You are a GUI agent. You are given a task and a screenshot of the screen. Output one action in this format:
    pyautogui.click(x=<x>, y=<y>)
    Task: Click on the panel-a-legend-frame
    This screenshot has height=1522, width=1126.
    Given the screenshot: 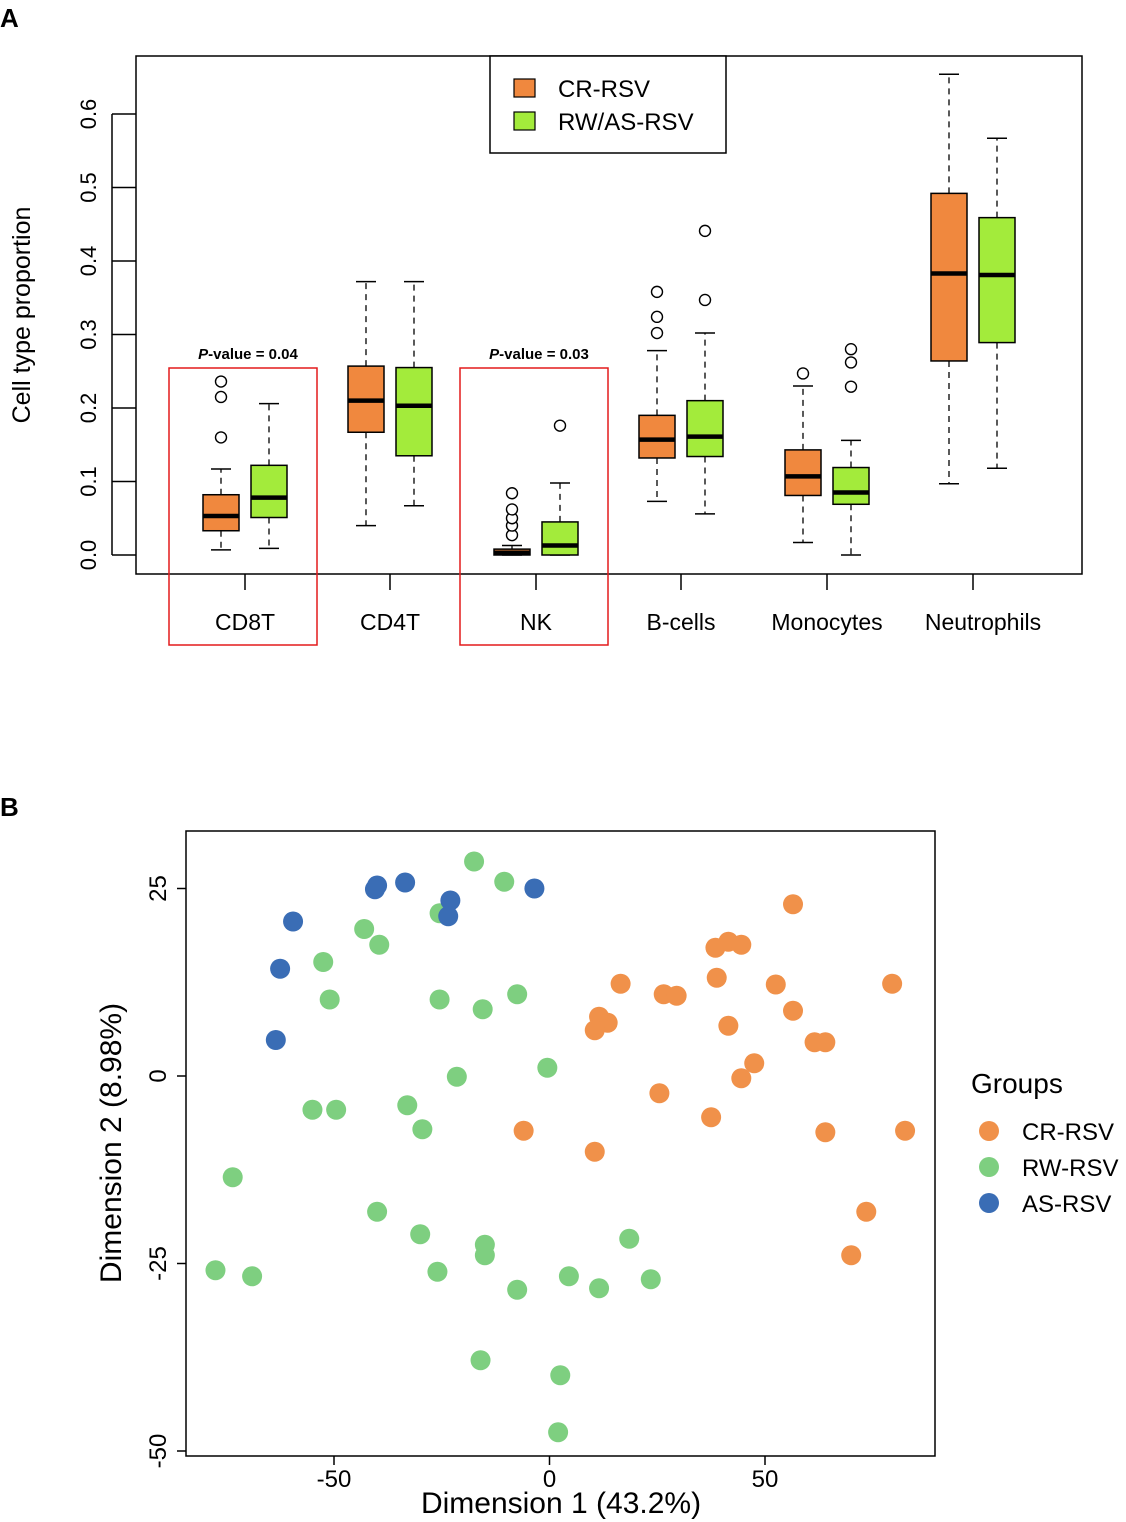 What is the action you would take?
    pyautogui.click(x=608, y=104)
    